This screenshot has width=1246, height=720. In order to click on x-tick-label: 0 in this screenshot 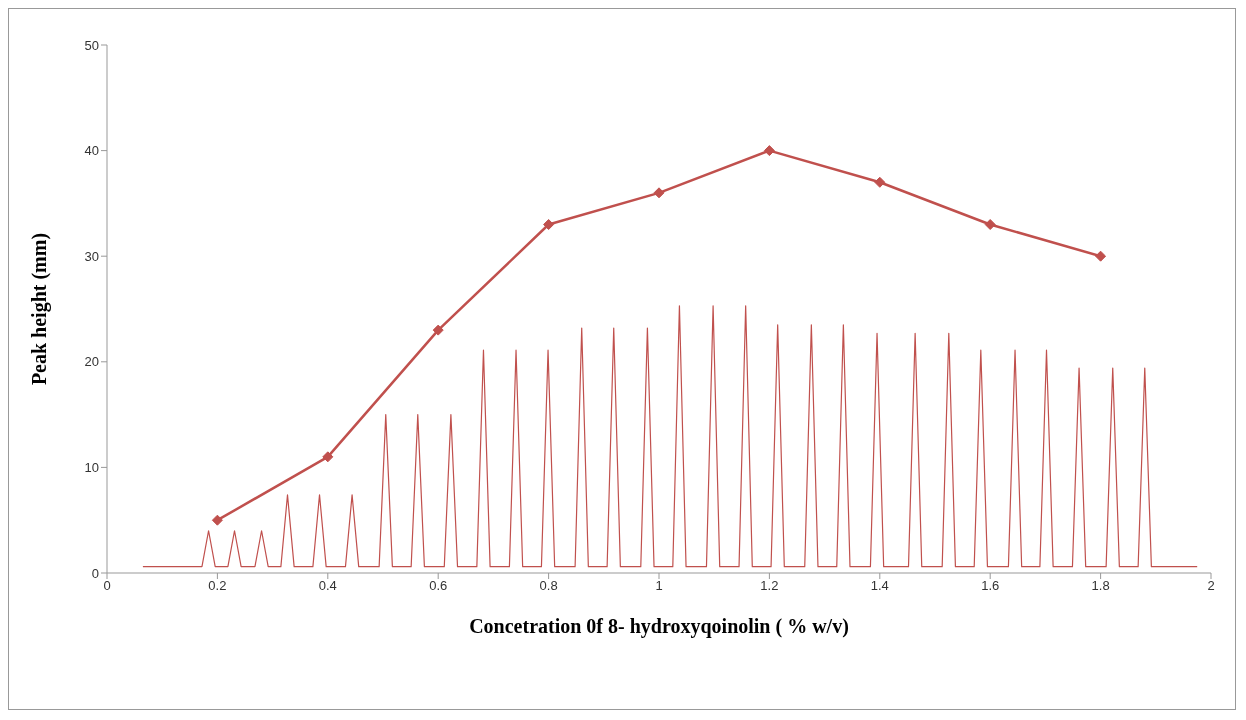, I will do `click(107, 586)`.